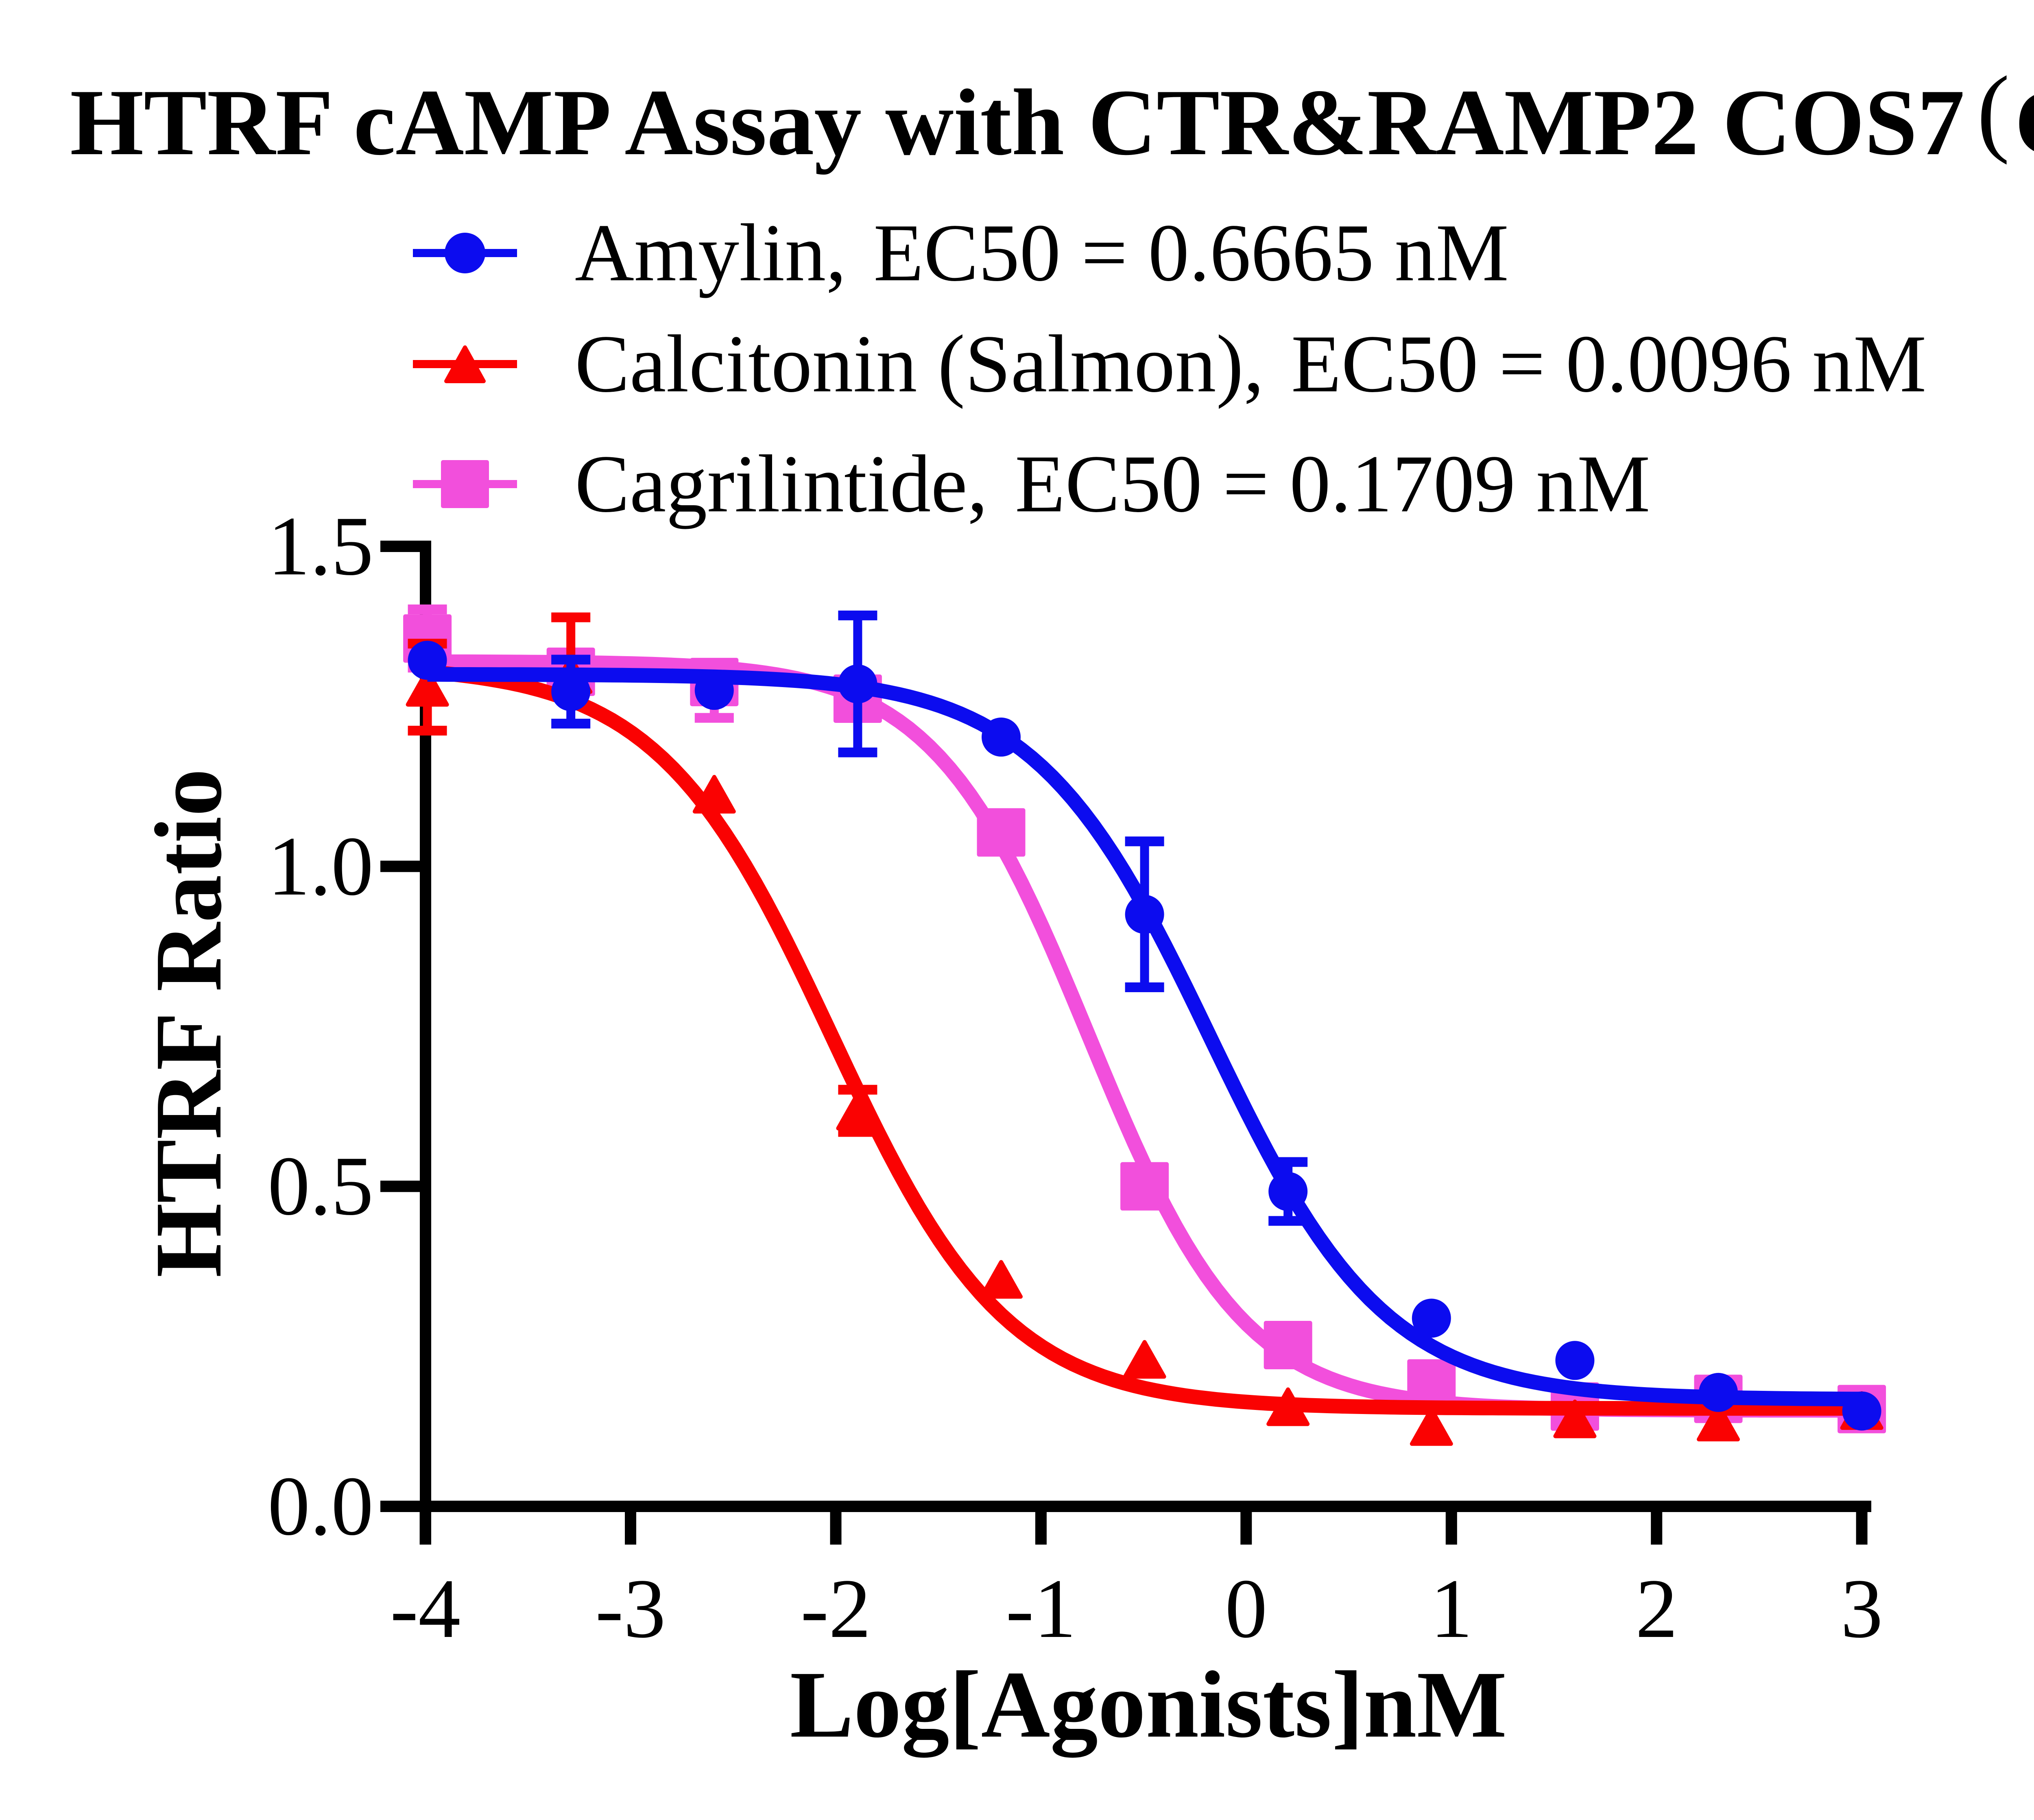 This screenshot has width=2034, height=1820. Describe the element at coordinates (1250, 363) in the screenshot. I see `svg-text:Calcitonin (Salmon), EC50 = 0.: Calcitonin (Salmon), EC50 = 0.0096 nM` at that location.